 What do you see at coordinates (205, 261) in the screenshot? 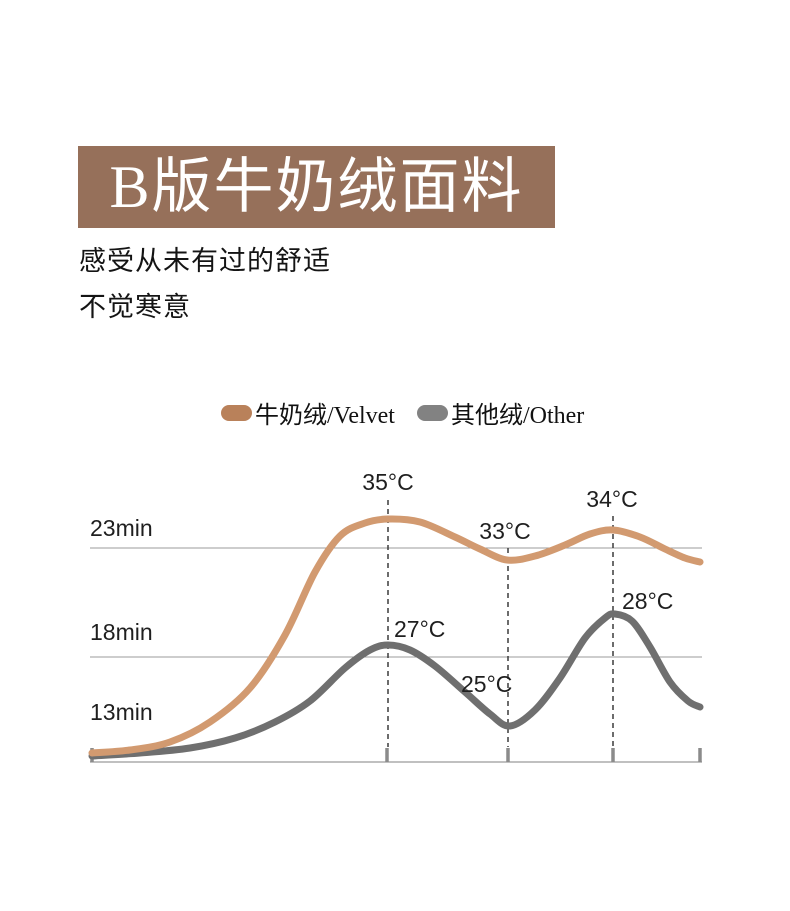
I see `subtitle-line-1: 感受从未有过的舒适` at bounding box center [205, 261].